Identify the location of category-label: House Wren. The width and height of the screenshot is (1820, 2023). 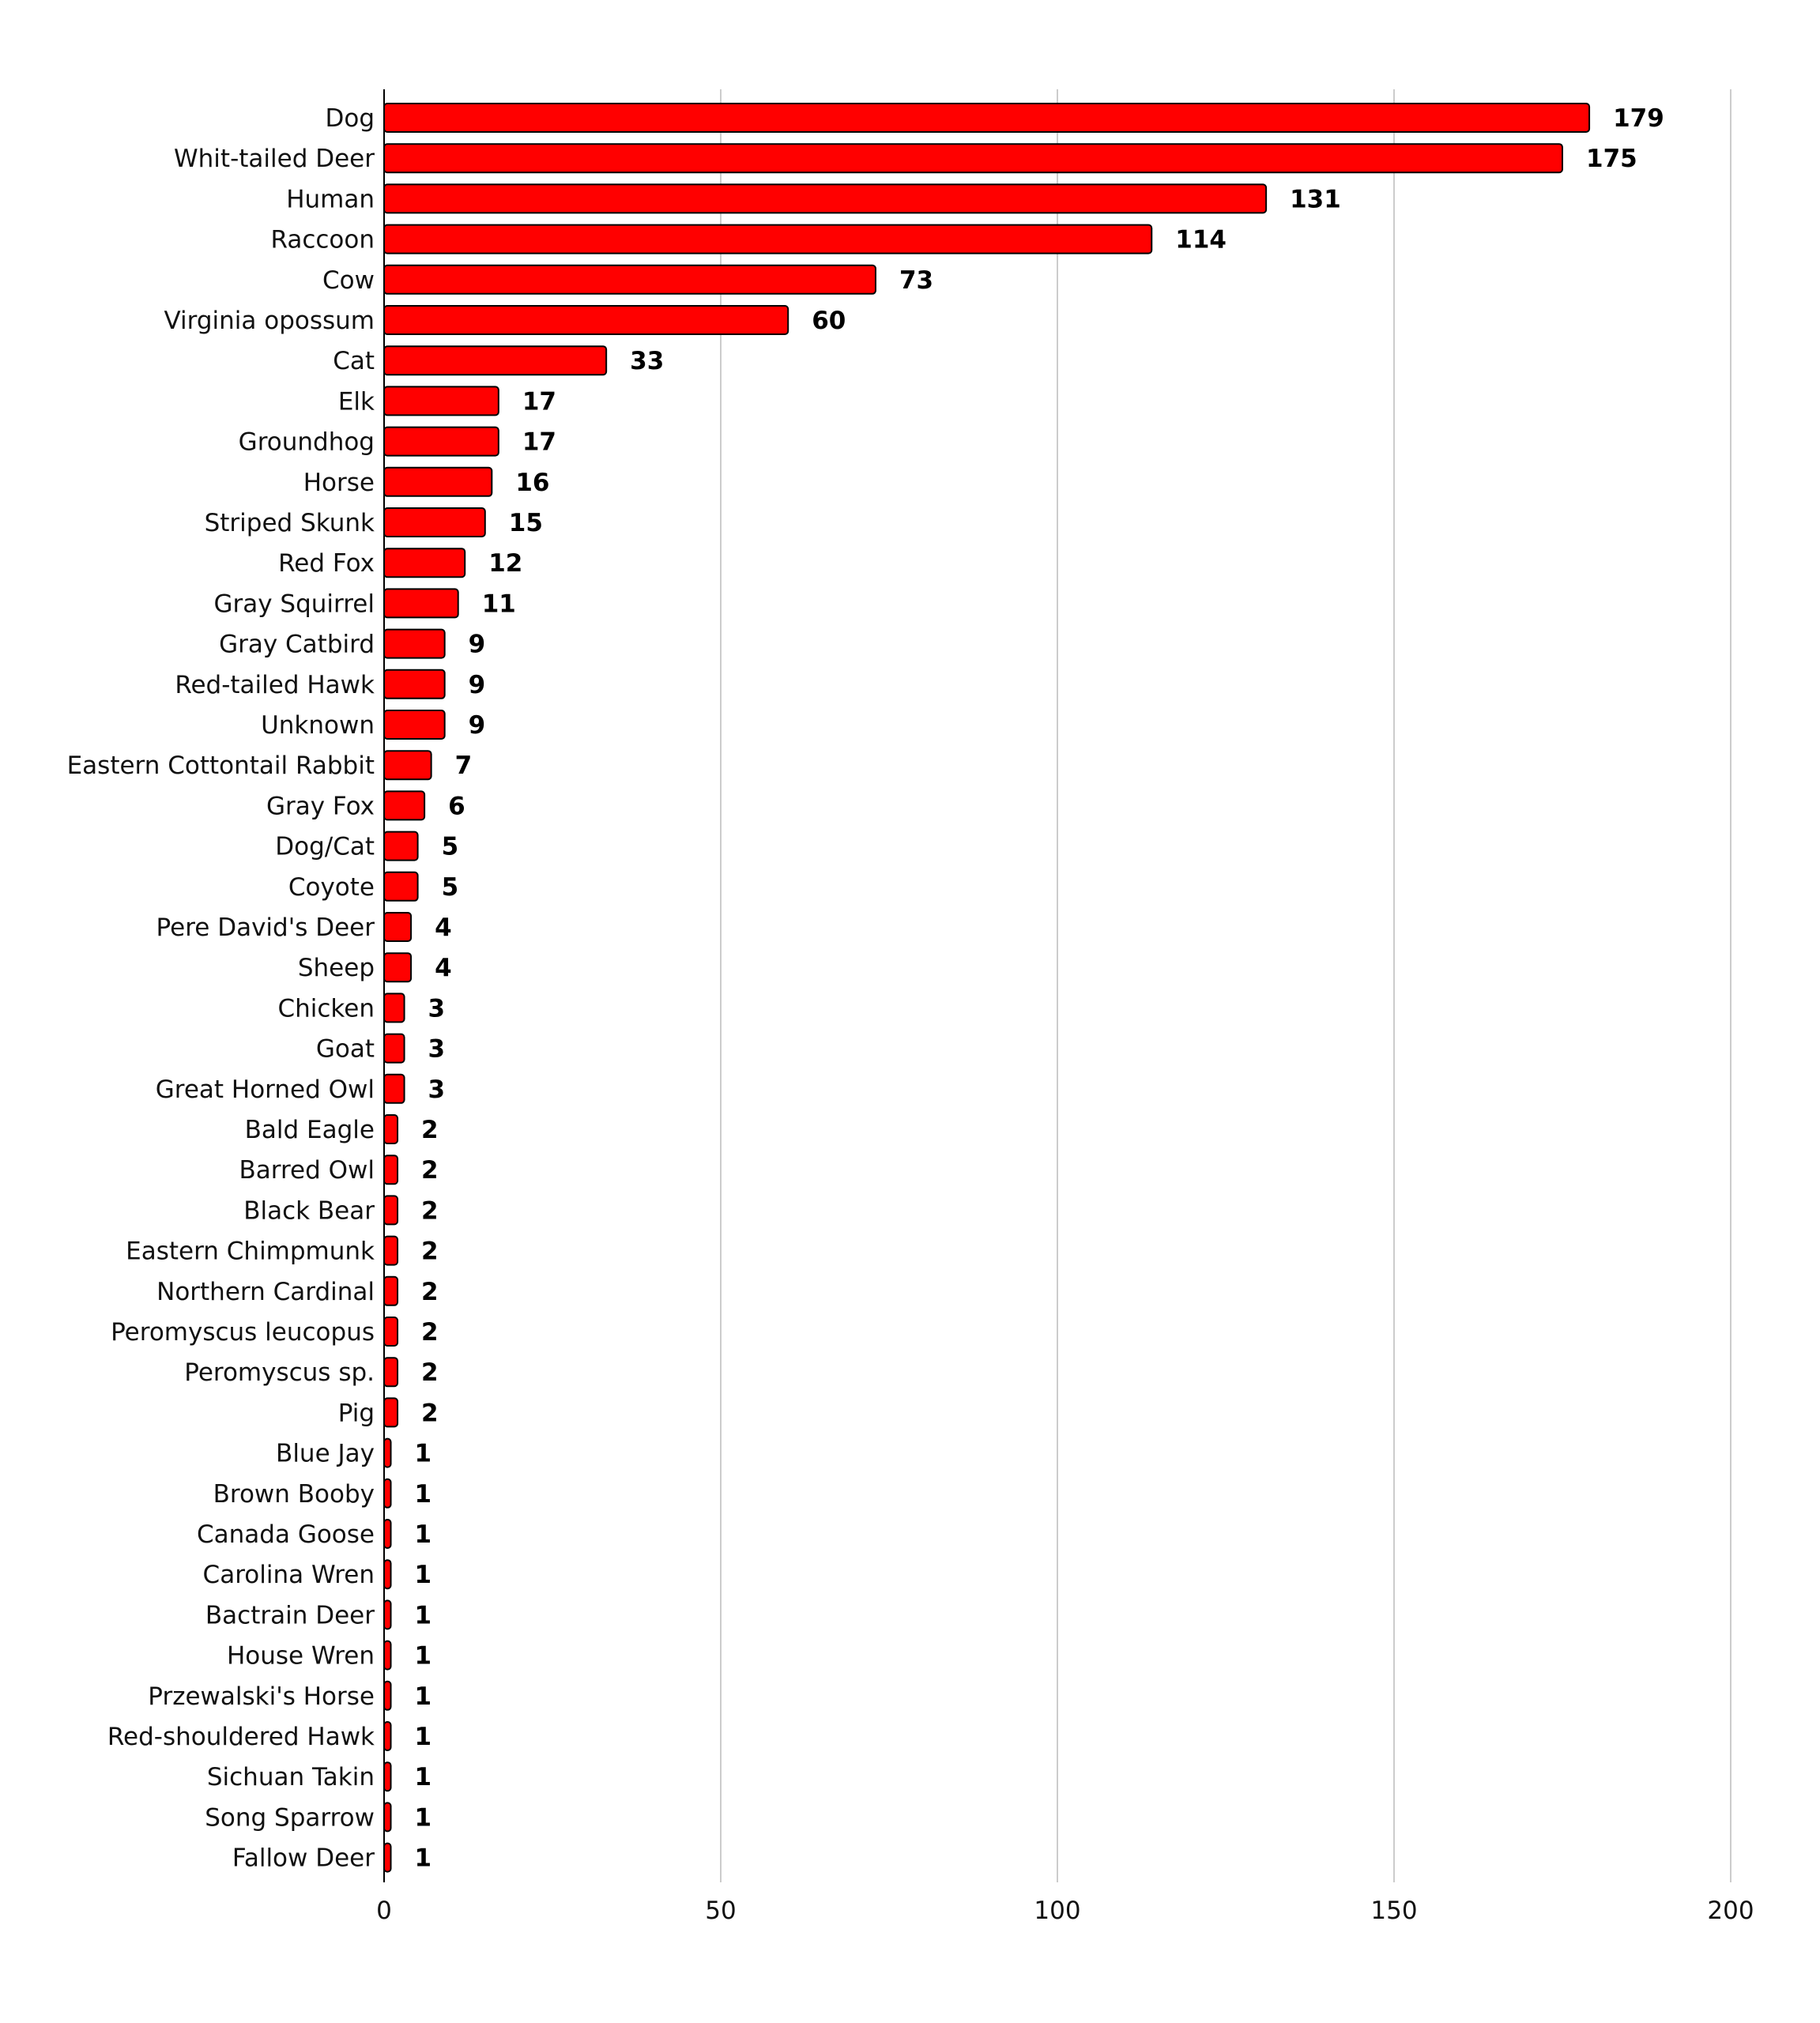
(301, 1656).